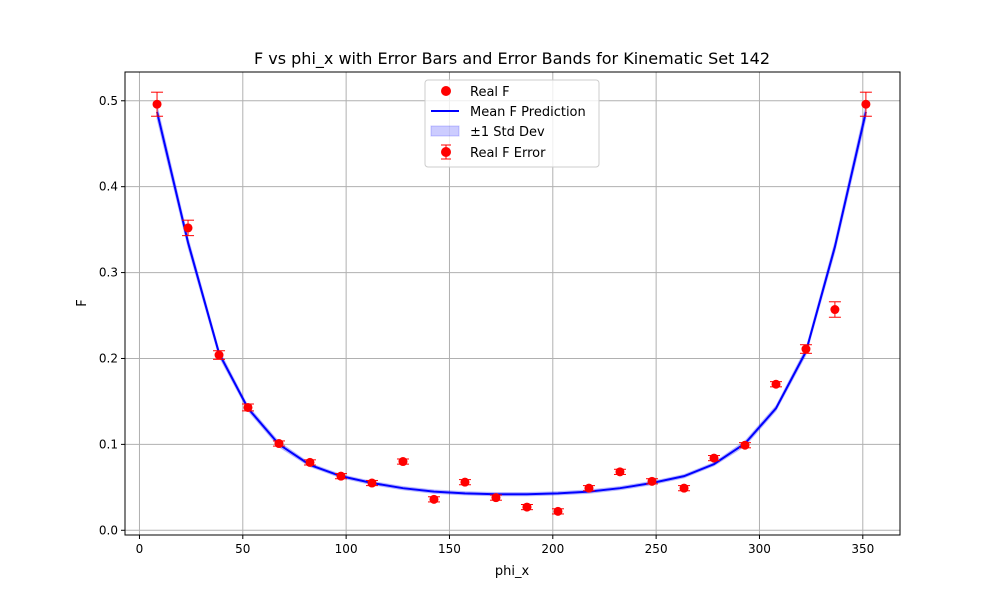 This screenshot has width=1000, height=600. Describe the element at coordinates (508, 153) in the screenshot. I see `legend-label-real-f-error: Real F Error` at that location.